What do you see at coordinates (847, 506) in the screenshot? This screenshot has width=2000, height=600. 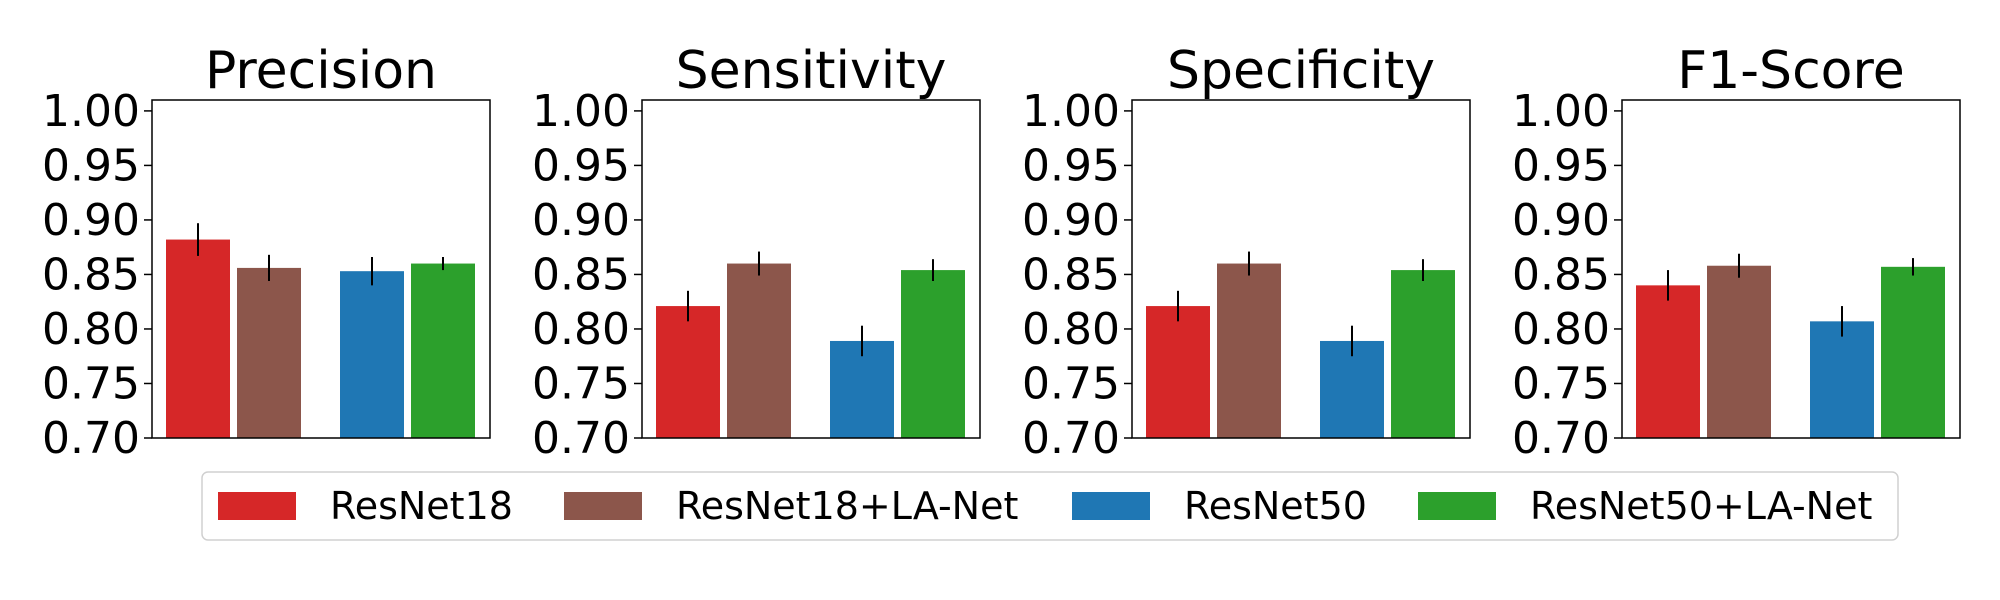 I see `legend-label: ResNet18+LA-Net` at bounding box center [847, 506].